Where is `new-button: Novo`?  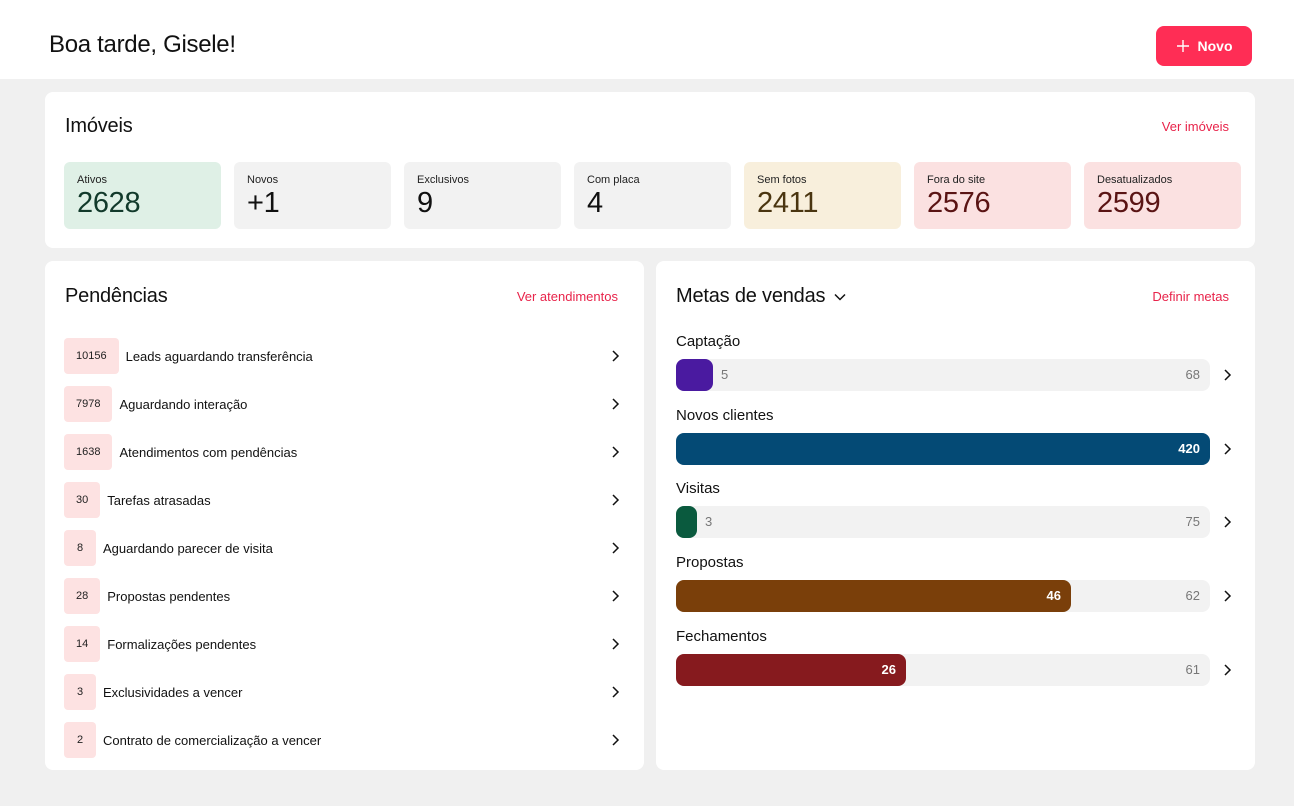
new-button: Novo is located at coordinates (1204, 46).